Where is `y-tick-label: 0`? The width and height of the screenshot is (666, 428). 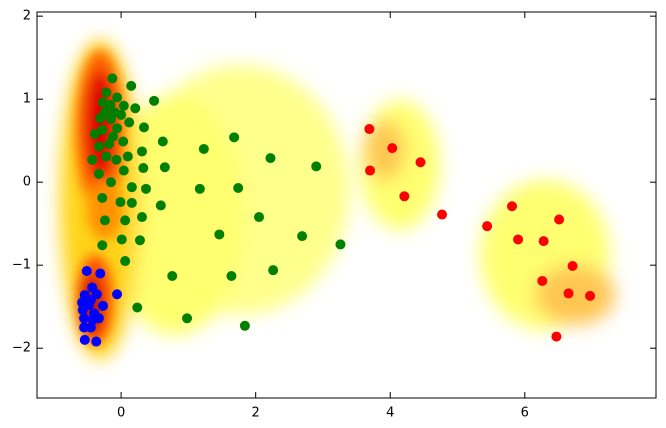 y-tick-label: 0 is located at coordinates (27, 182).